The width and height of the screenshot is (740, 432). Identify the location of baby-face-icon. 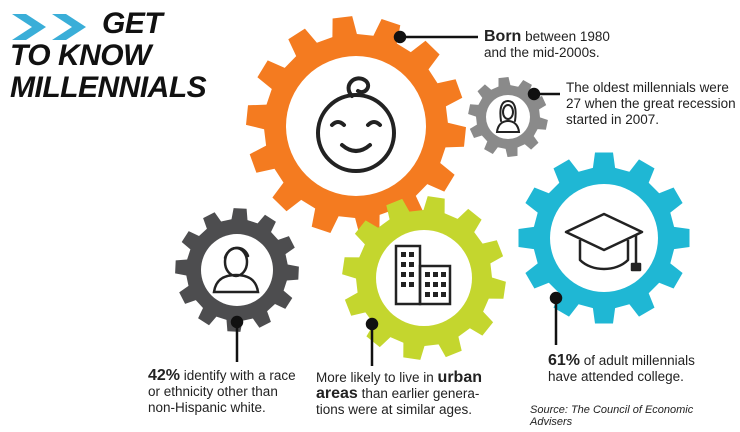
(356, 124).